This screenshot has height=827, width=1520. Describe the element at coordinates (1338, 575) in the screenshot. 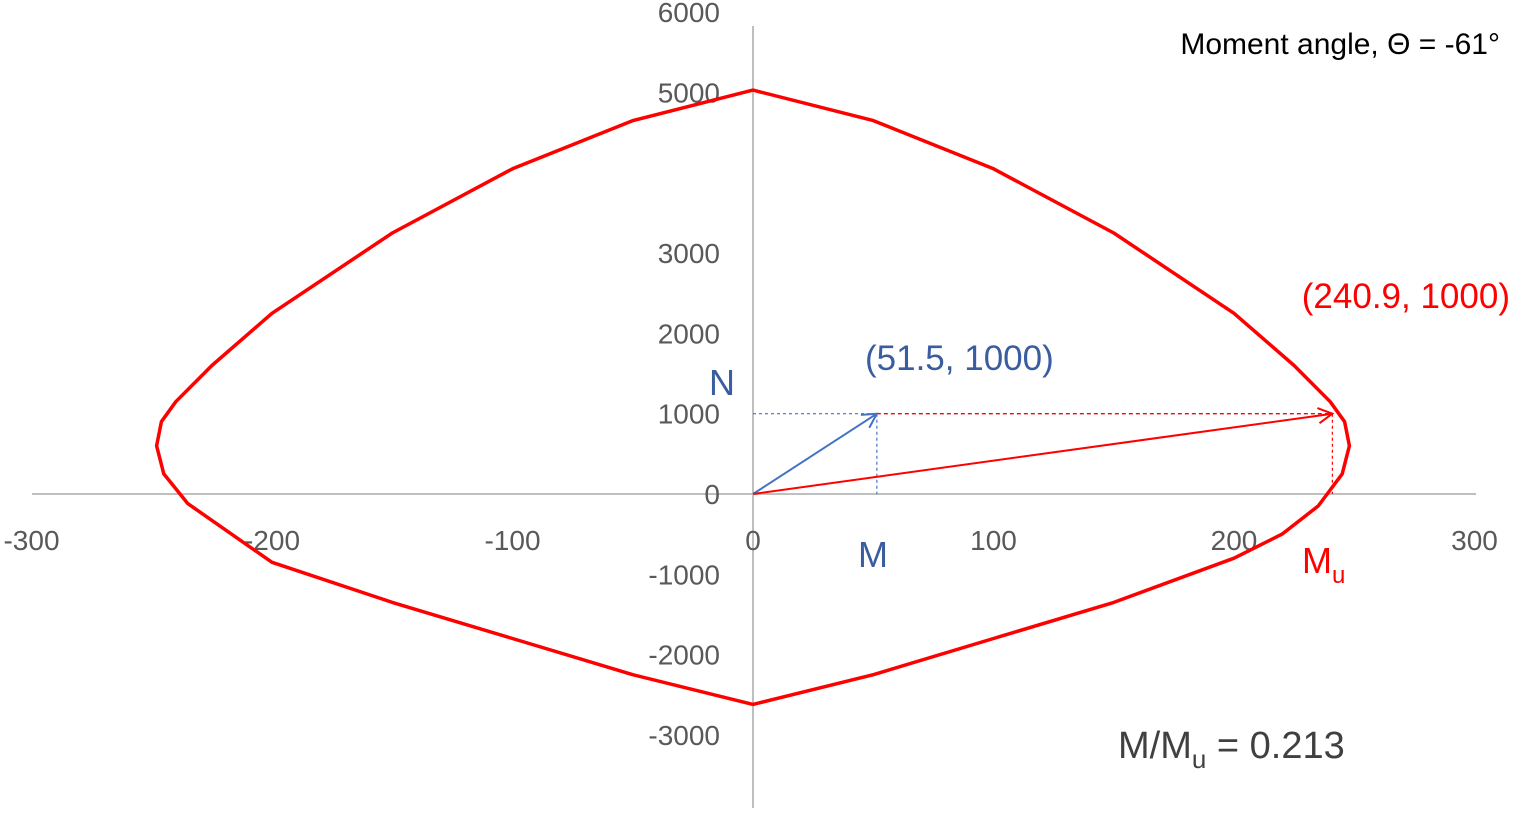

I see `mu-label-sub: u` at that location.